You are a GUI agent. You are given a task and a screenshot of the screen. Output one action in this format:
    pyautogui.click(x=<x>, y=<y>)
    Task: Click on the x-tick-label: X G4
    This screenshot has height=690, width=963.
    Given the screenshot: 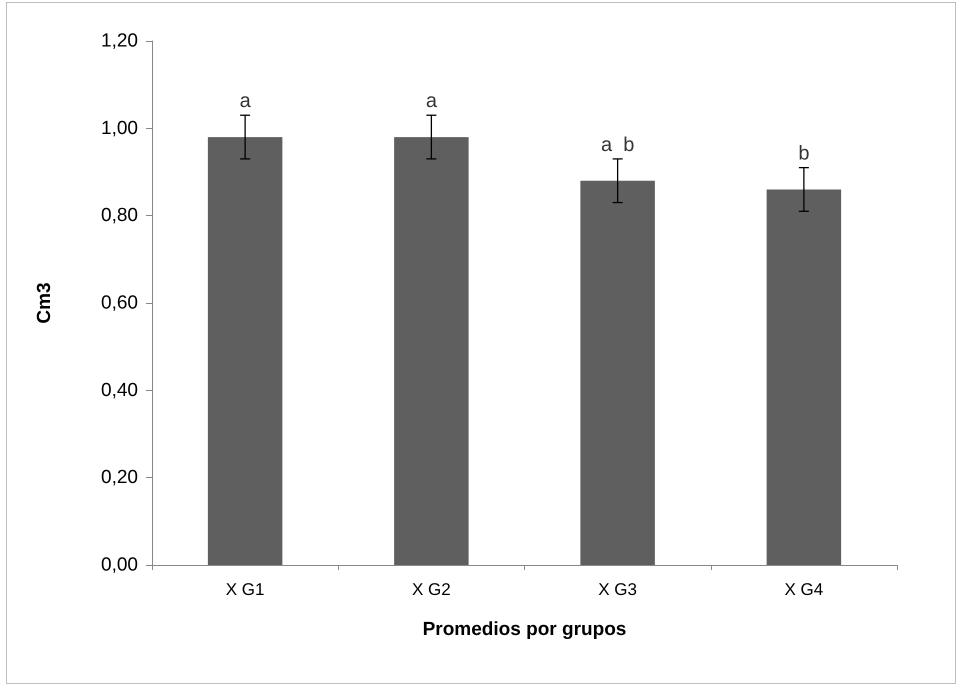 What is the action you would take?
    pyautogui.click(x=804, y=589)
    